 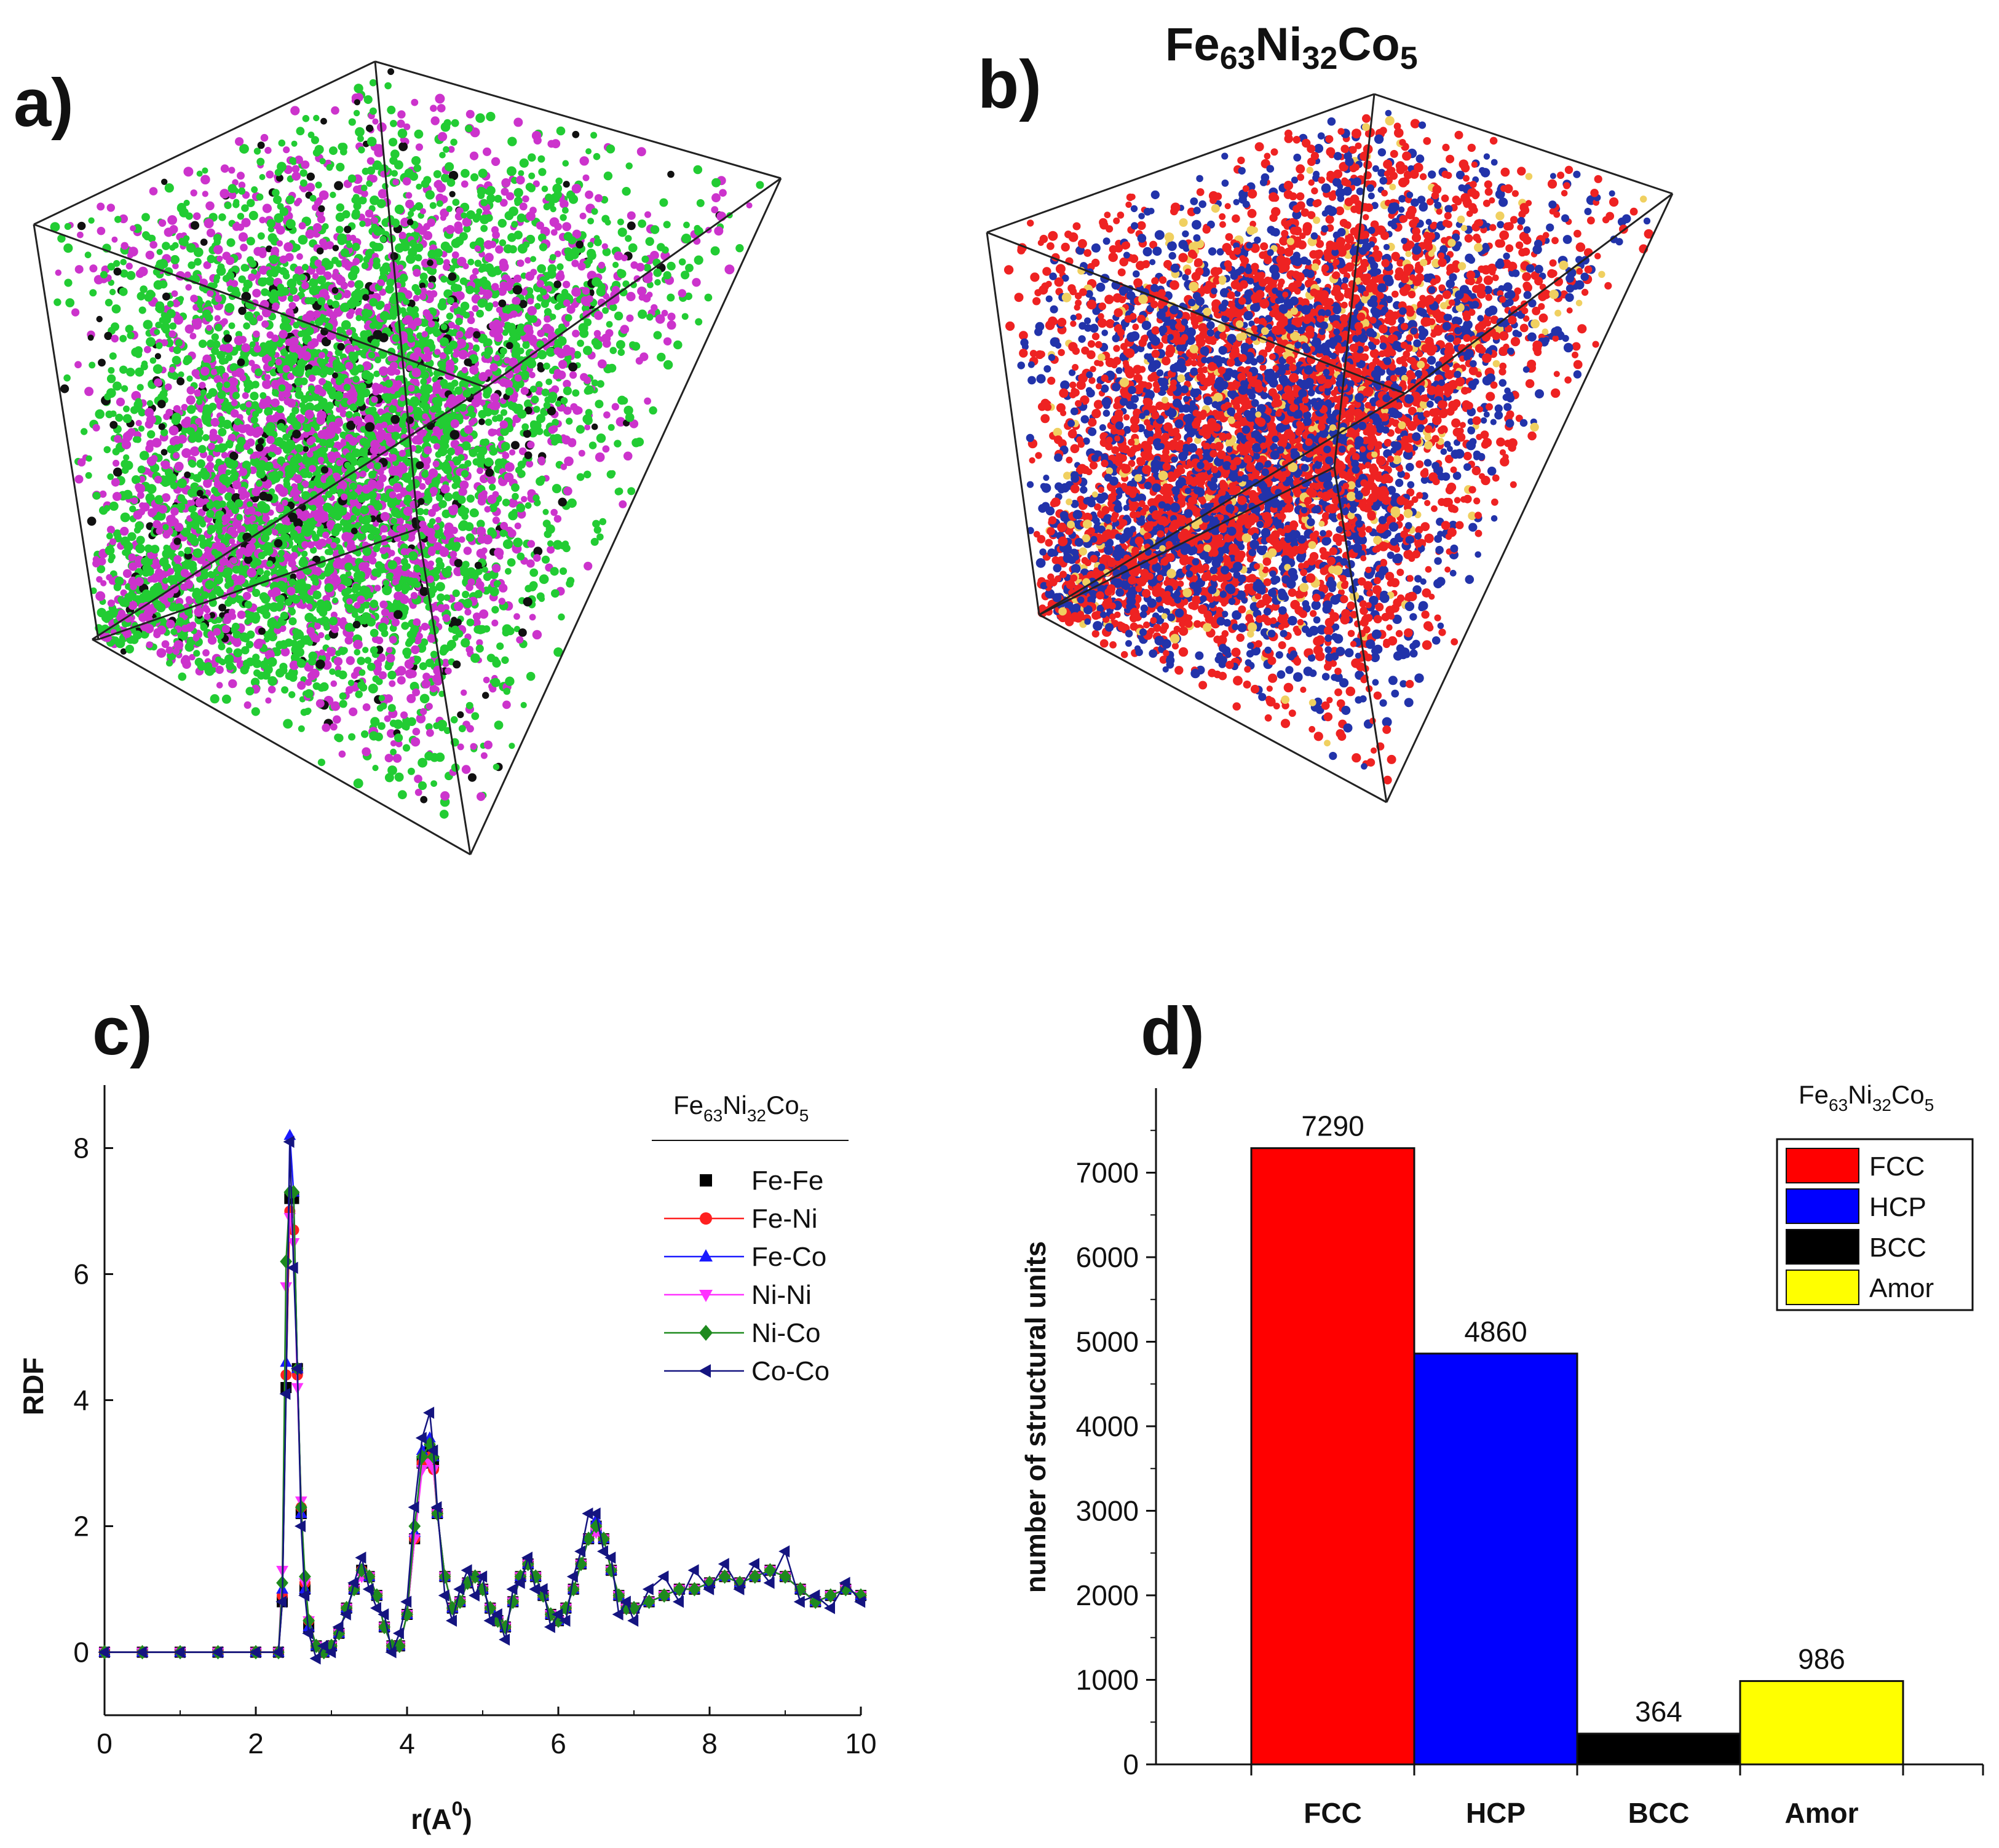 I want to click on panel-a-label: a), so click(x=44, y=103).